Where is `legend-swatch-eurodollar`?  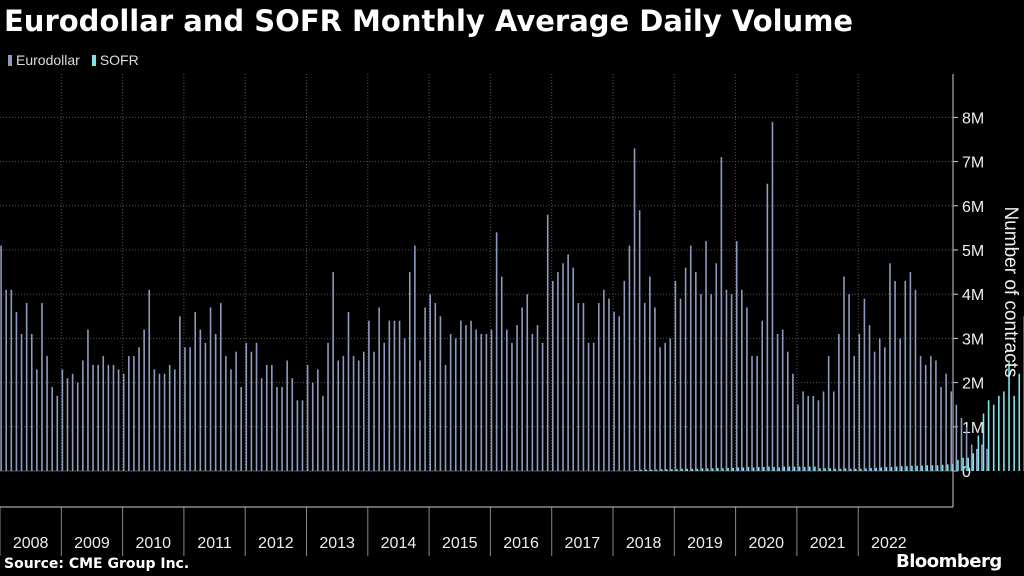 legend-swatch-eurodollar is located at coordinates (10, 60).